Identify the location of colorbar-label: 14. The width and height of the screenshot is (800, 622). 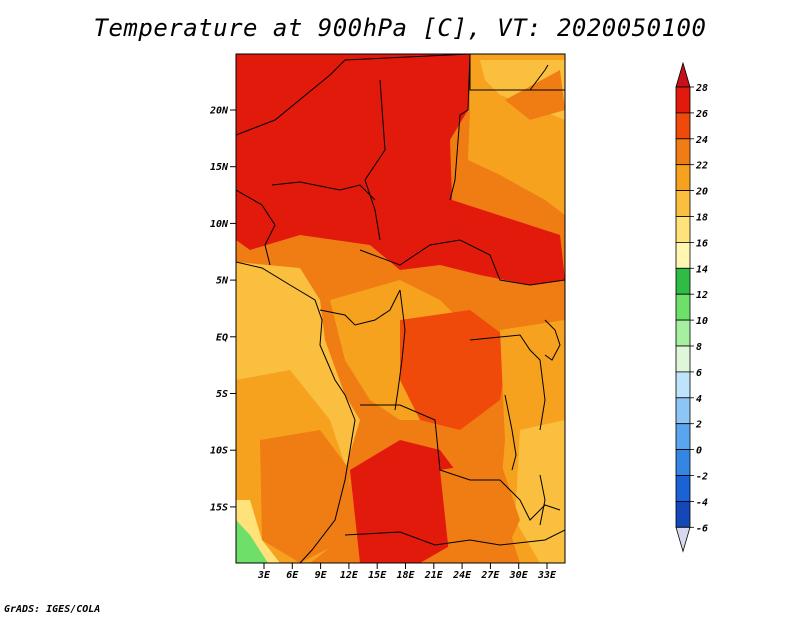
(702, 269).